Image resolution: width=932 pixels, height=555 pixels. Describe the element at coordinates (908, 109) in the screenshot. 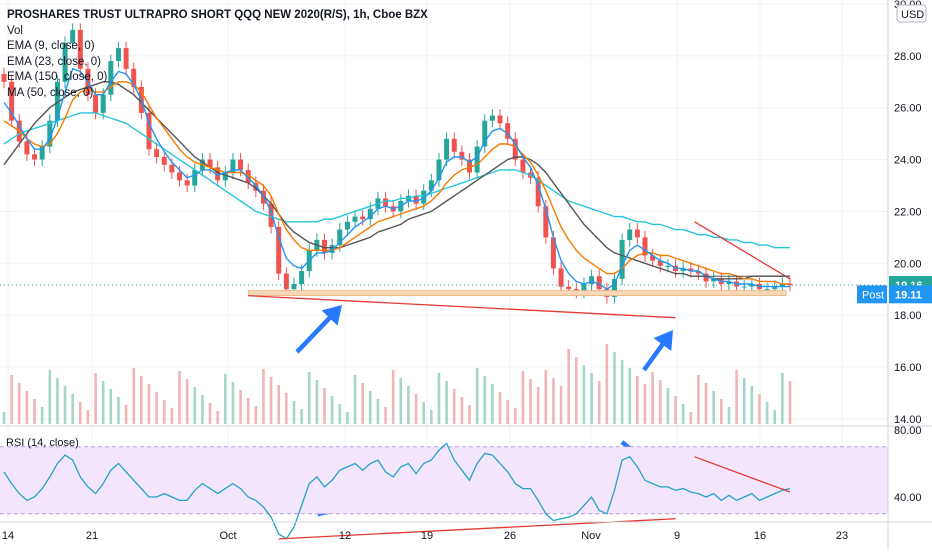

I see `price-tick-label: 26.00` at that location.